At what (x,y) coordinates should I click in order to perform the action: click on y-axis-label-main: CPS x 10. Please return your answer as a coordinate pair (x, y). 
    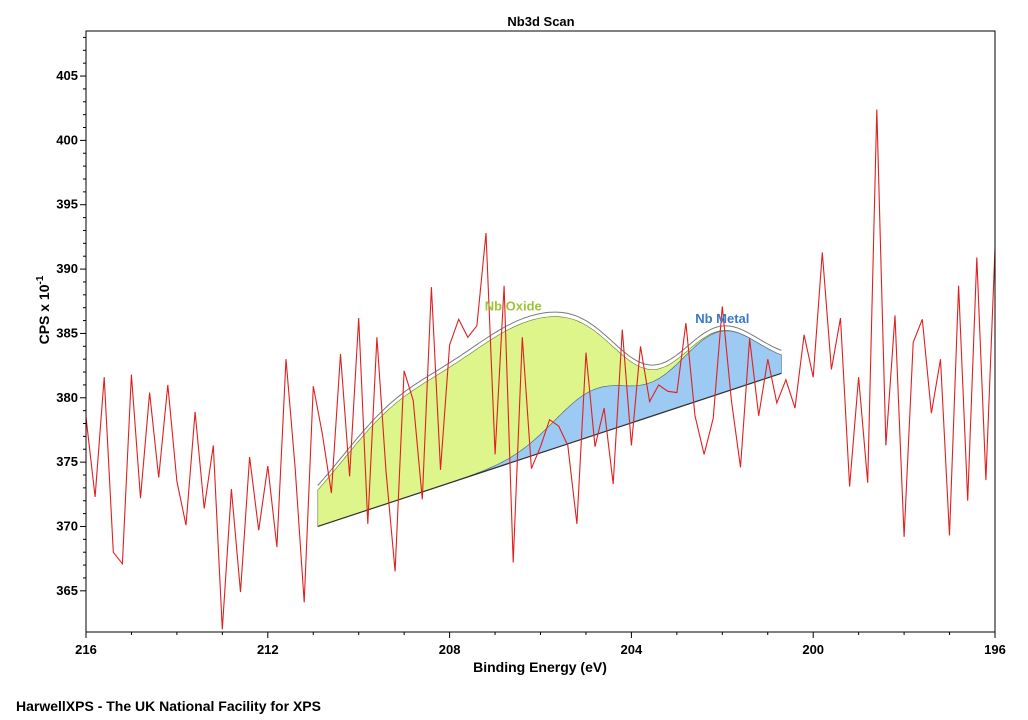
    Looking at the image, I should click on (44, 314).